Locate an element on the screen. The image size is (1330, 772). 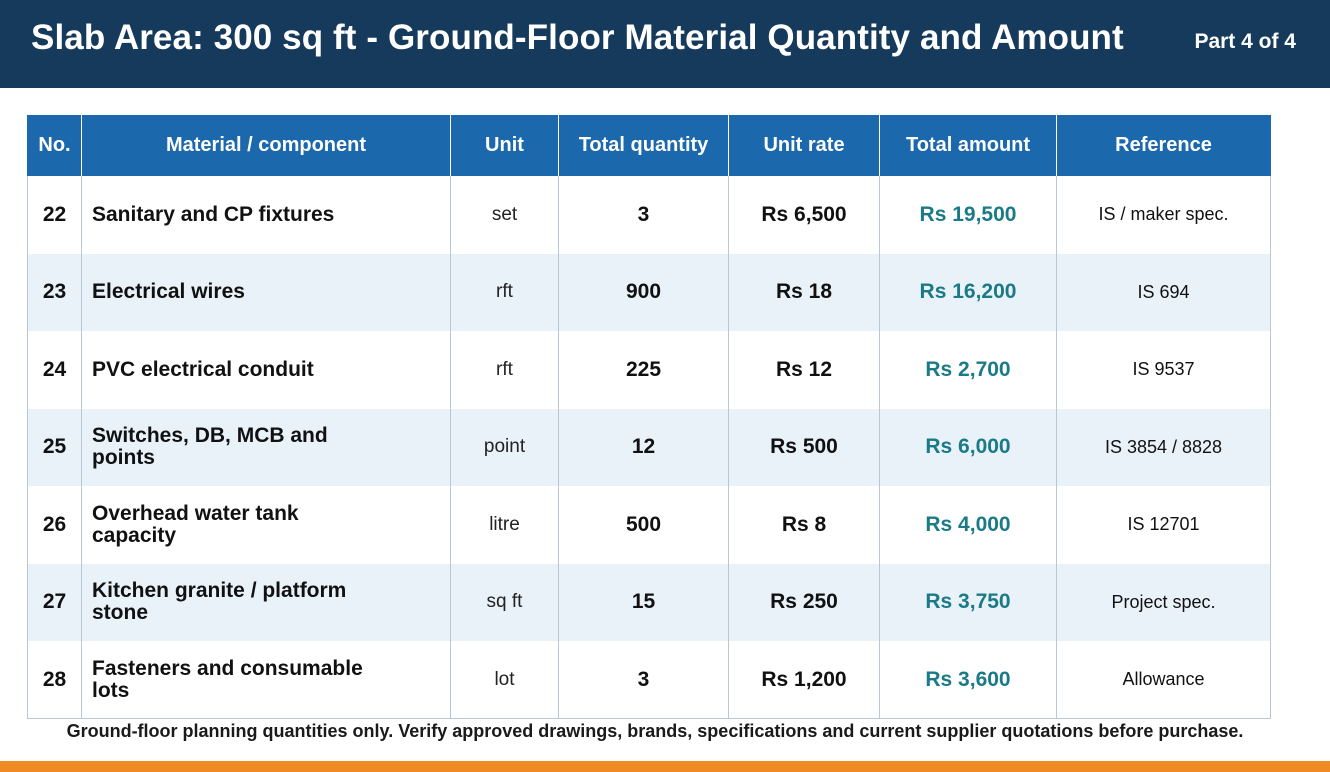
cell-total-amount: Rs 16,200 is located at coordinates (968, 292).